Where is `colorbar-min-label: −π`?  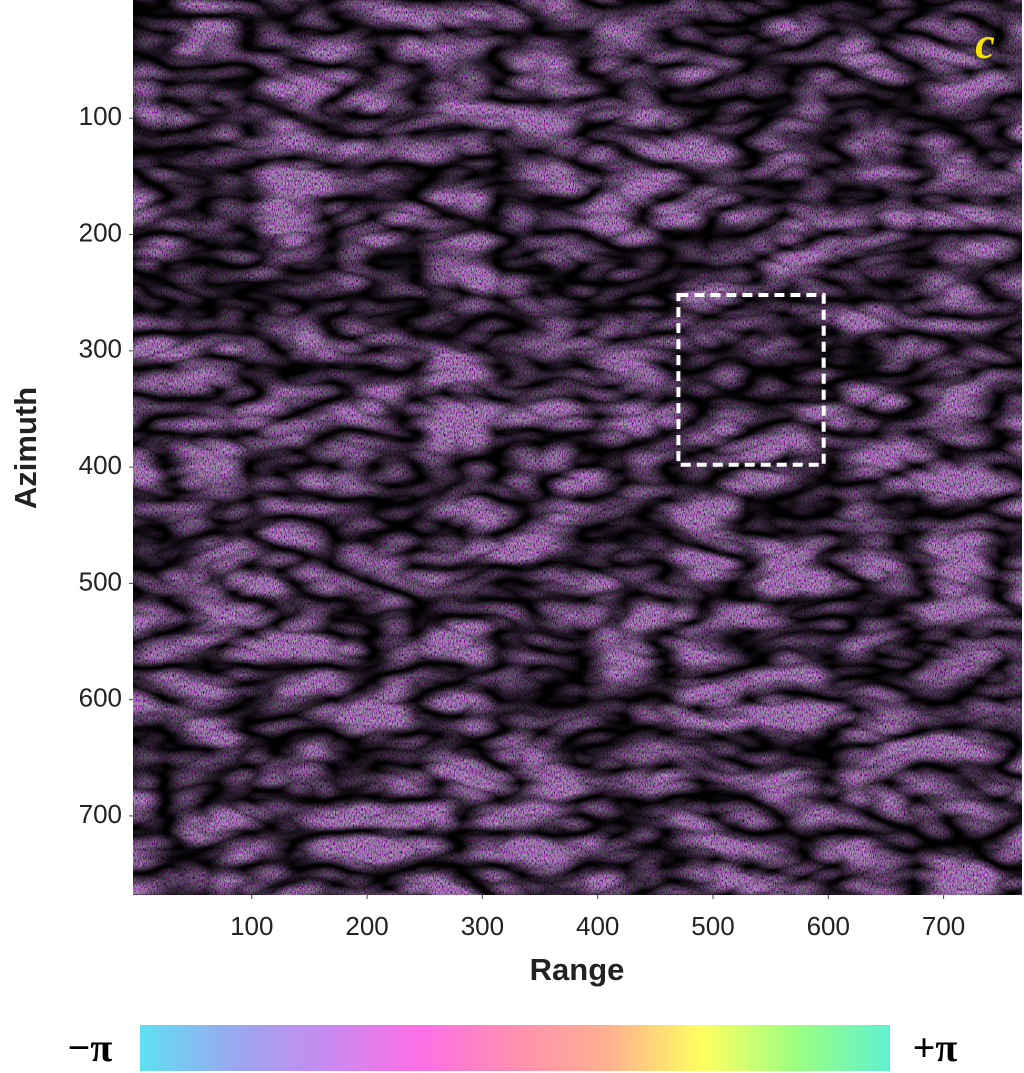 colorbar-min-label: −π is located at coordinates (90, 1047).